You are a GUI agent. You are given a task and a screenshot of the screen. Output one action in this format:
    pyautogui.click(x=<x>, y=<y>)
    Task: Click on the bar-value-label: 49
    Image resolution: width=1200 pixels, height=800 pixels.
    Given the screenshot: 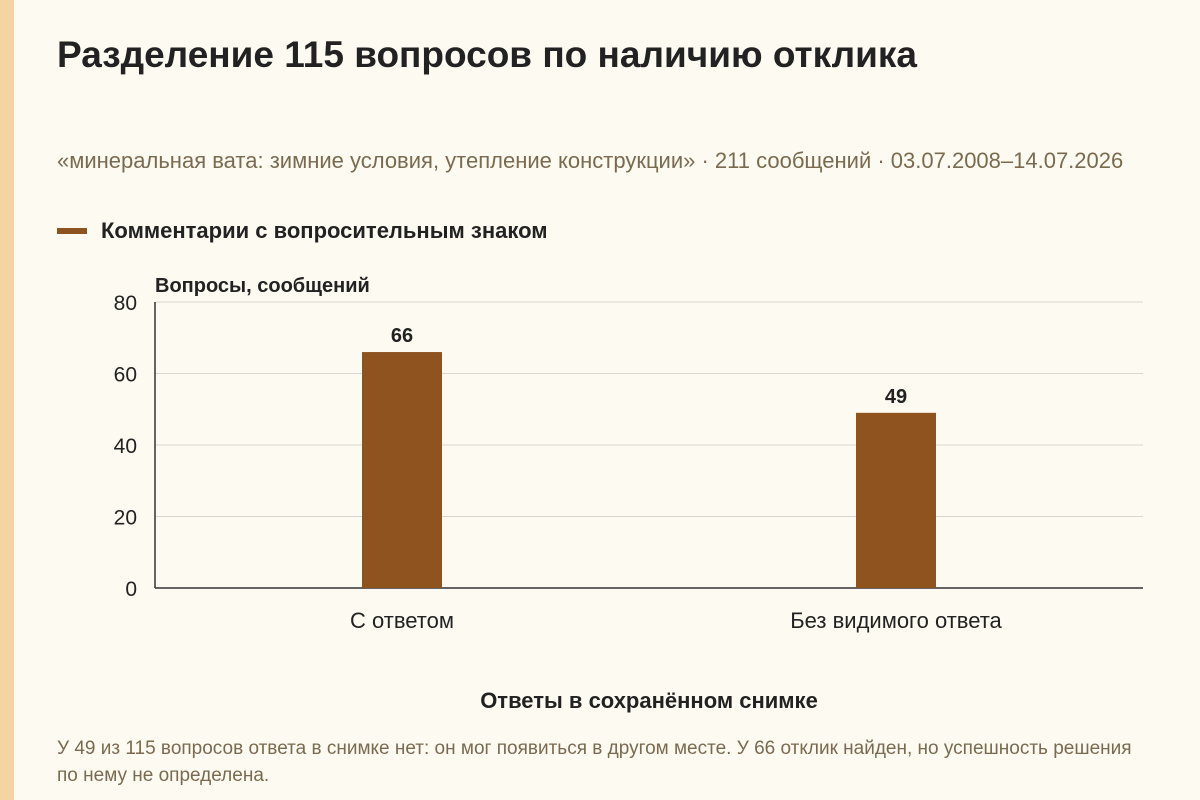 What is the action you would take?
    pyautogui.click(x=896, y=397)
    